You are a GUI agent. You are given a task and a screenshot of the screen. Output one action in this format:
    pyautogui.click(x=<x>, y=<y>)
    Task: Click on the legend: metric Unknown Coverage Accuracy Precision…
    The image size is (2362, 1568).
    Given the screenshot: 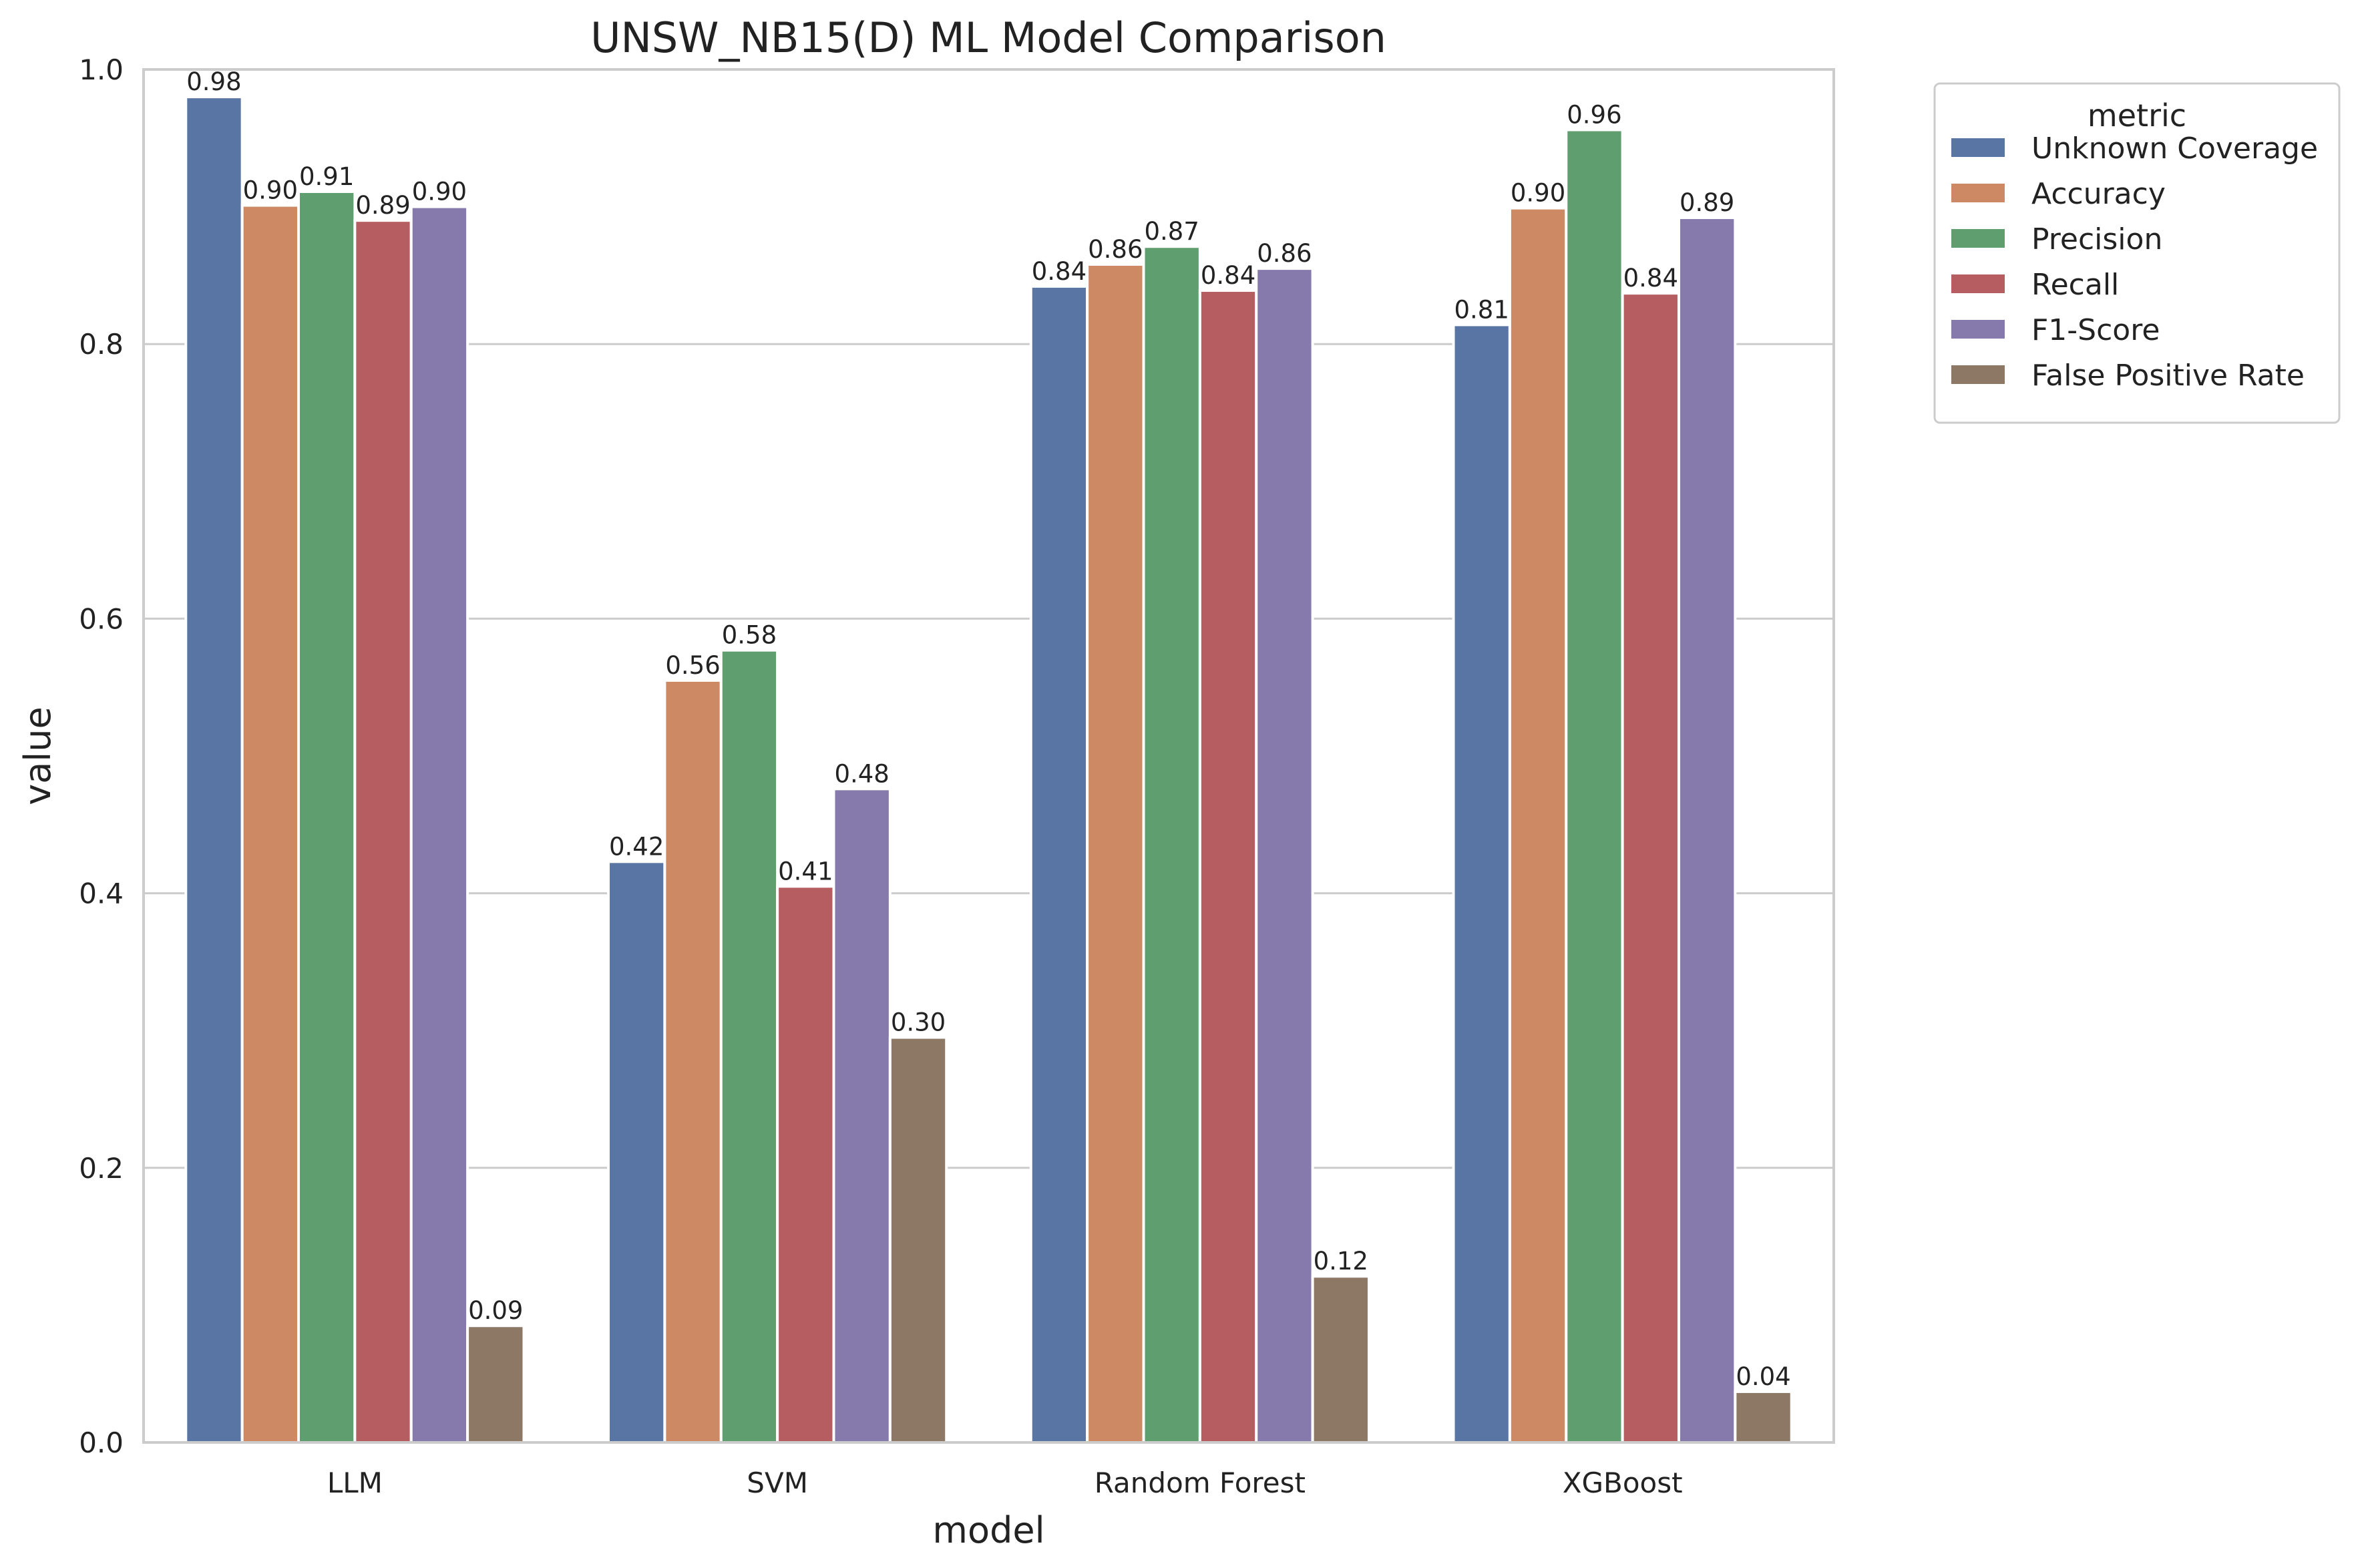 What is the action you would take?
    pyautogui.click(x=2137, y=253)
    